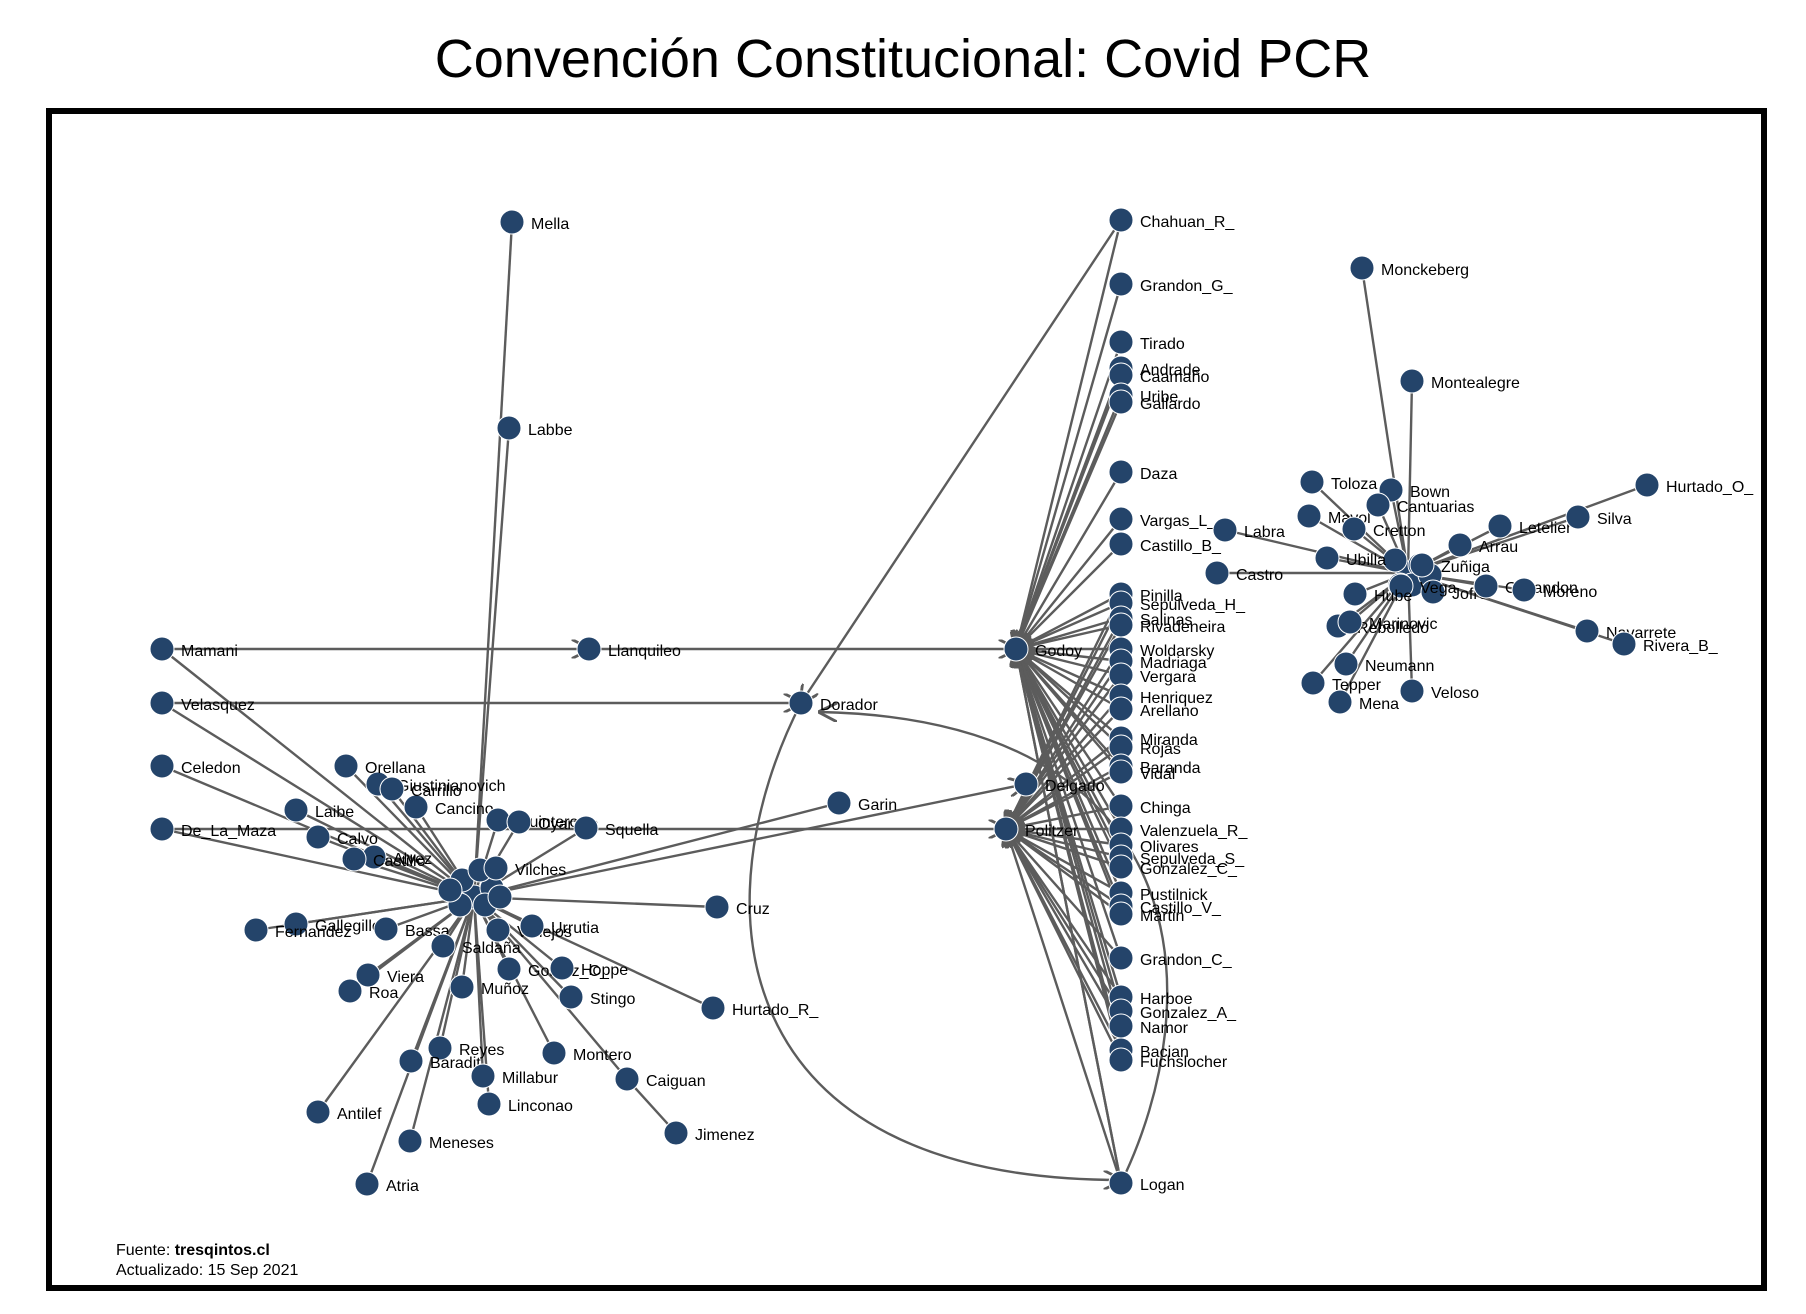  Describe the element at coordinates (162, 703) in the screenshot. I see `node-velasquez` at that location.